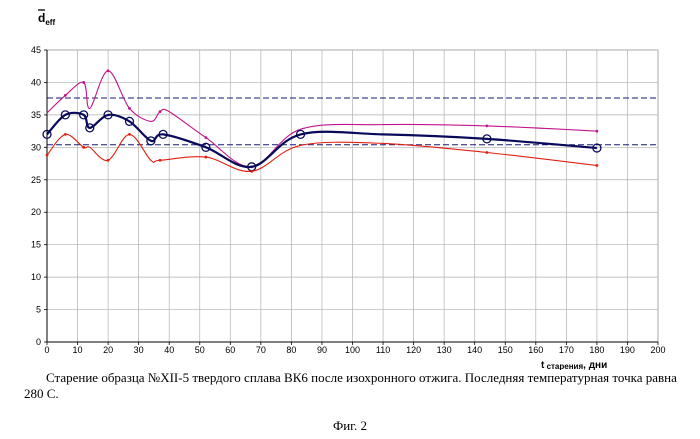 This screenshot has height=439, width=700. I want to click on y-tick-label: 10, so click(36, 277).